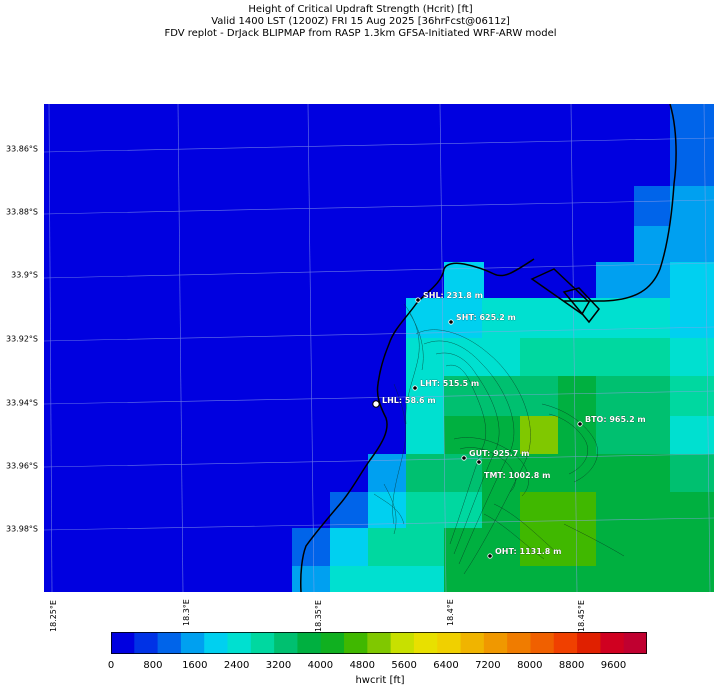 The width and height of the screenshot is (721, 692). I want to click on lon-label: 18.3°E, so click(186, 612).